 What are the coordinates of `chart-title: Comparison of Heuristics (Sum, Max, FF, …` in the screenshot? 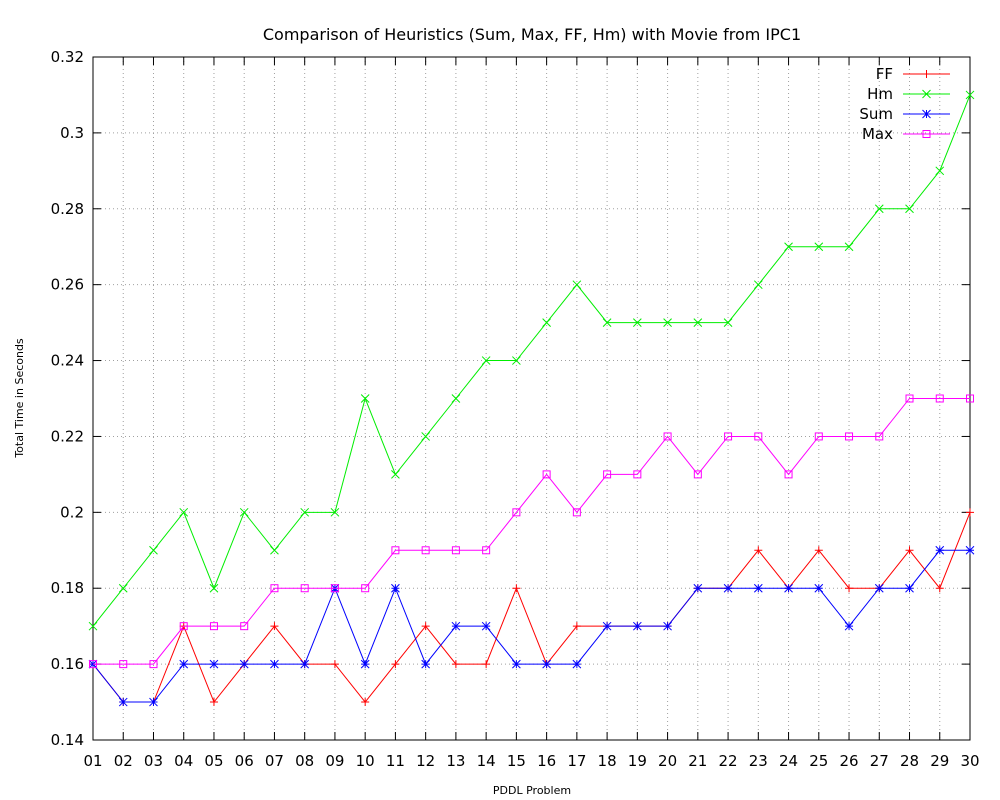 It's located at (532, 34).